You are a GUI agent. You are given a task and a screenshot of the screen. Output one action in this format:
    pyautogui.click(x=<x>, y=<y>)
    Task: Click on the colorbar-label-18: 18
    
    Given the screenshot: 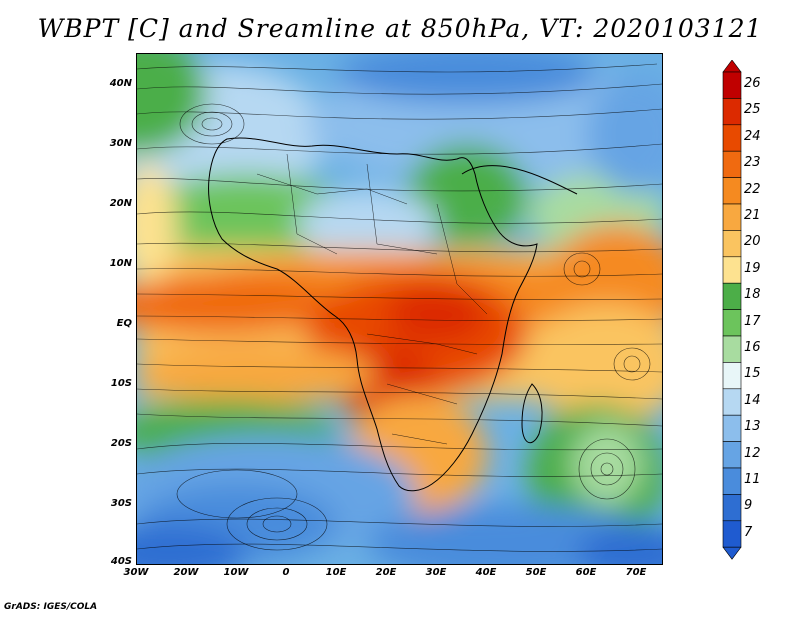 What is the action you would take?
    pyautogui.click(x=752, y=295)
    